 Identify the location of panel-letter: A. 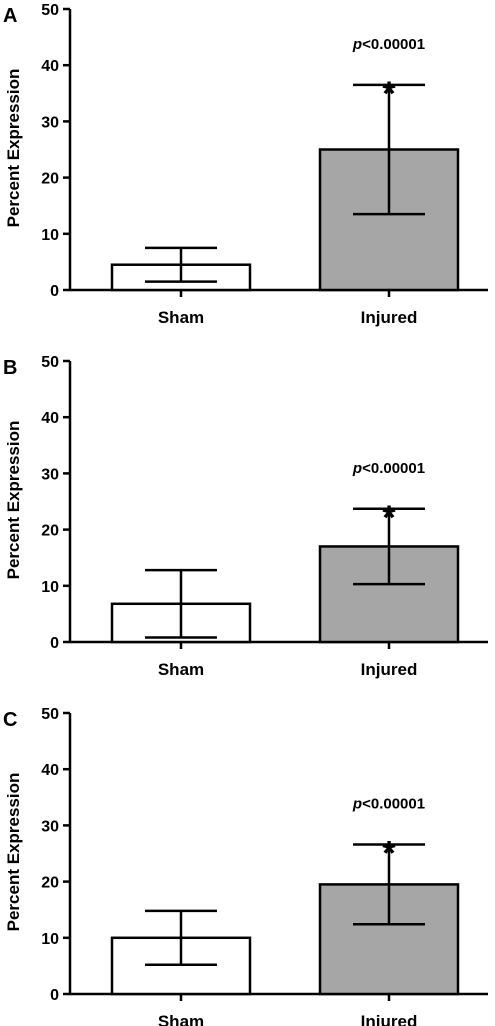
(10, 16).